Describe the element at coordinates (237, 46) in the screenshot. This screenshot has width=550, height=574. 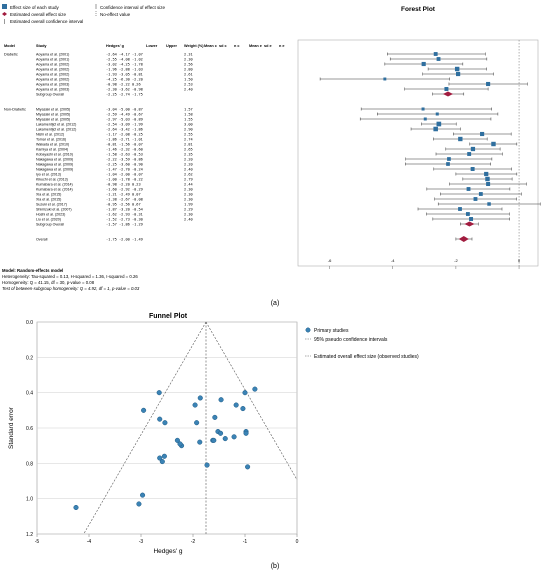
I see `forest-column-header: n c` at that location.